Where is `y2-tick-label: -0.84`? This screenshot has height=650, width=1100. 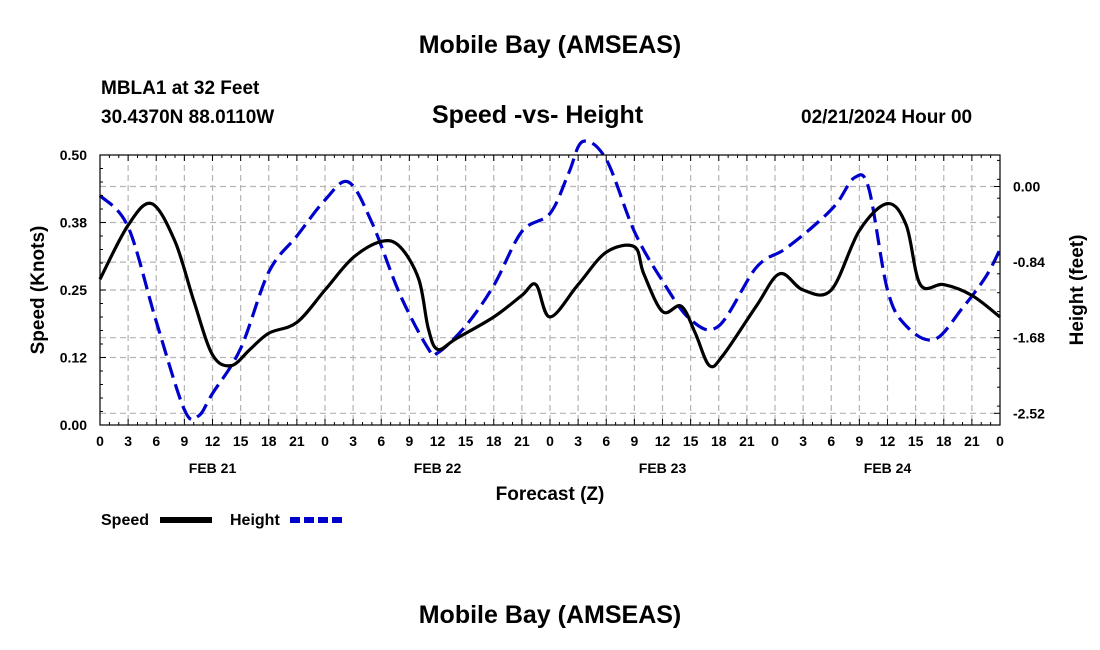
y2-tick-label: -0.84 is located at coordinates (1029, 262).